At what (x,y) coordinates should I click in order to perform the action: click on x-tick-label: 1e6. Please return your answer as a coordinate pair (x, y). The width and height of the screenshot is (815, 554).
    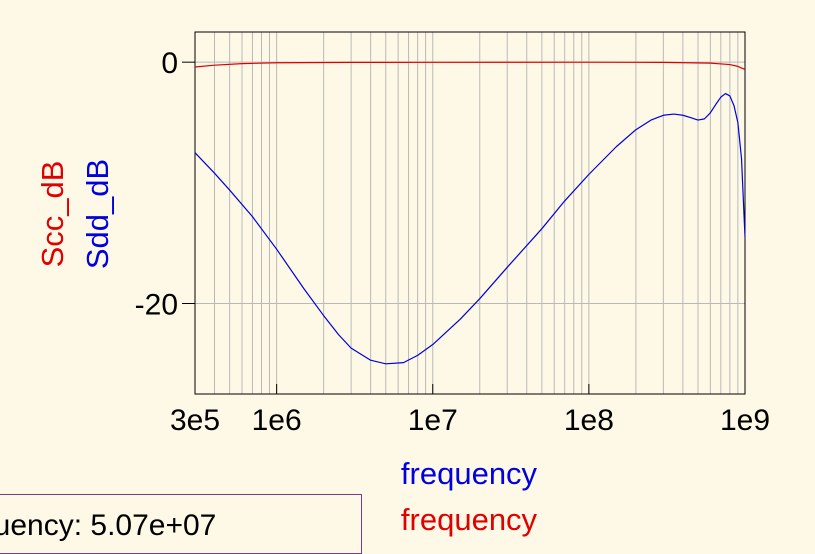
    Looking at the image, I should click on (277, 420).